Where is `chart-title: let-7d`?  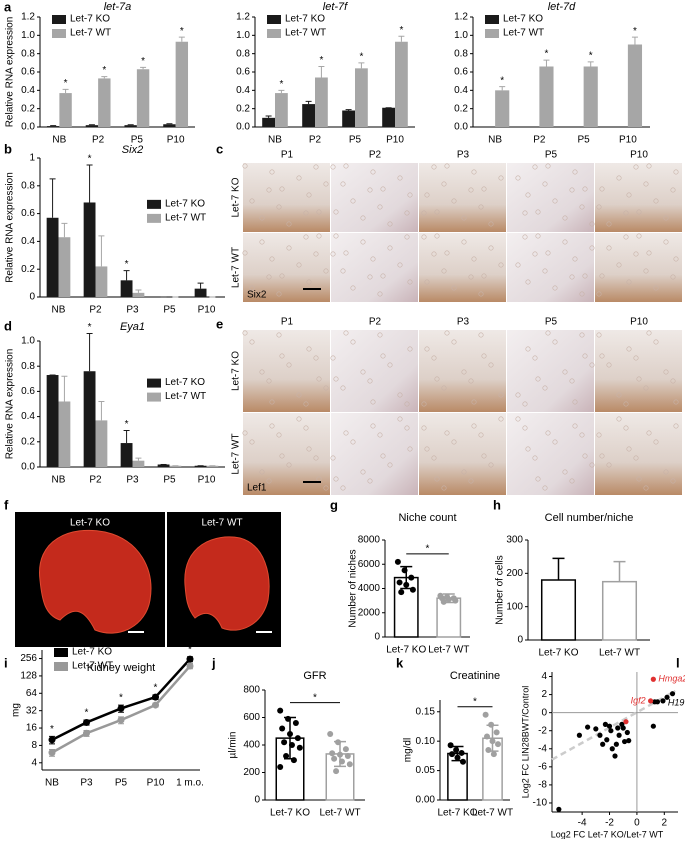 chart-title: let-7d is located at coordinates (562, 7).